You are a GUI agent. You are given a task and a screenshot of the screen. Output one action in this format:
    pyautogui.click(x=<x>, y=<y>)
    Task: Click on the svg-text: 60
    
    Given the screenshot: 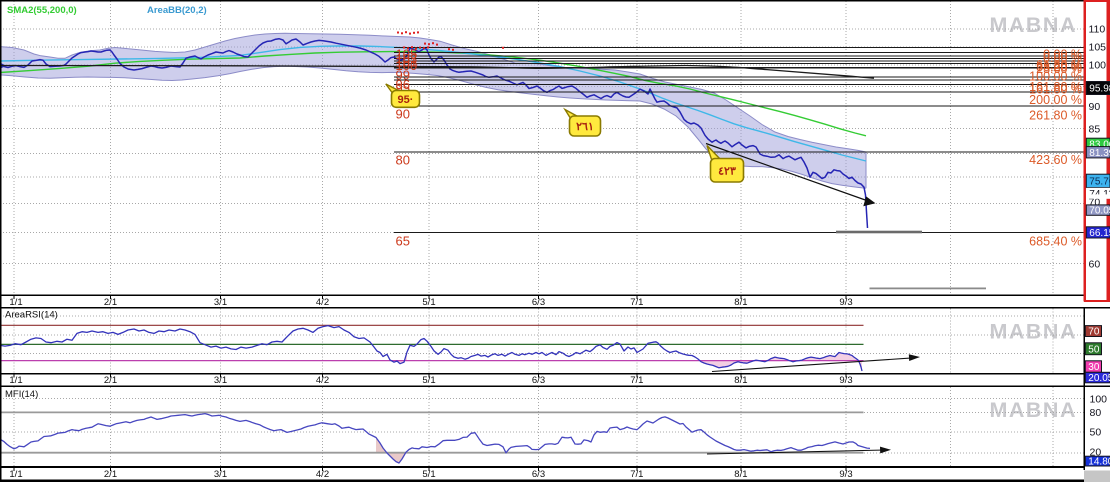 What is the action you would take?
    pyautogui.click(x=1095, y=265)
    